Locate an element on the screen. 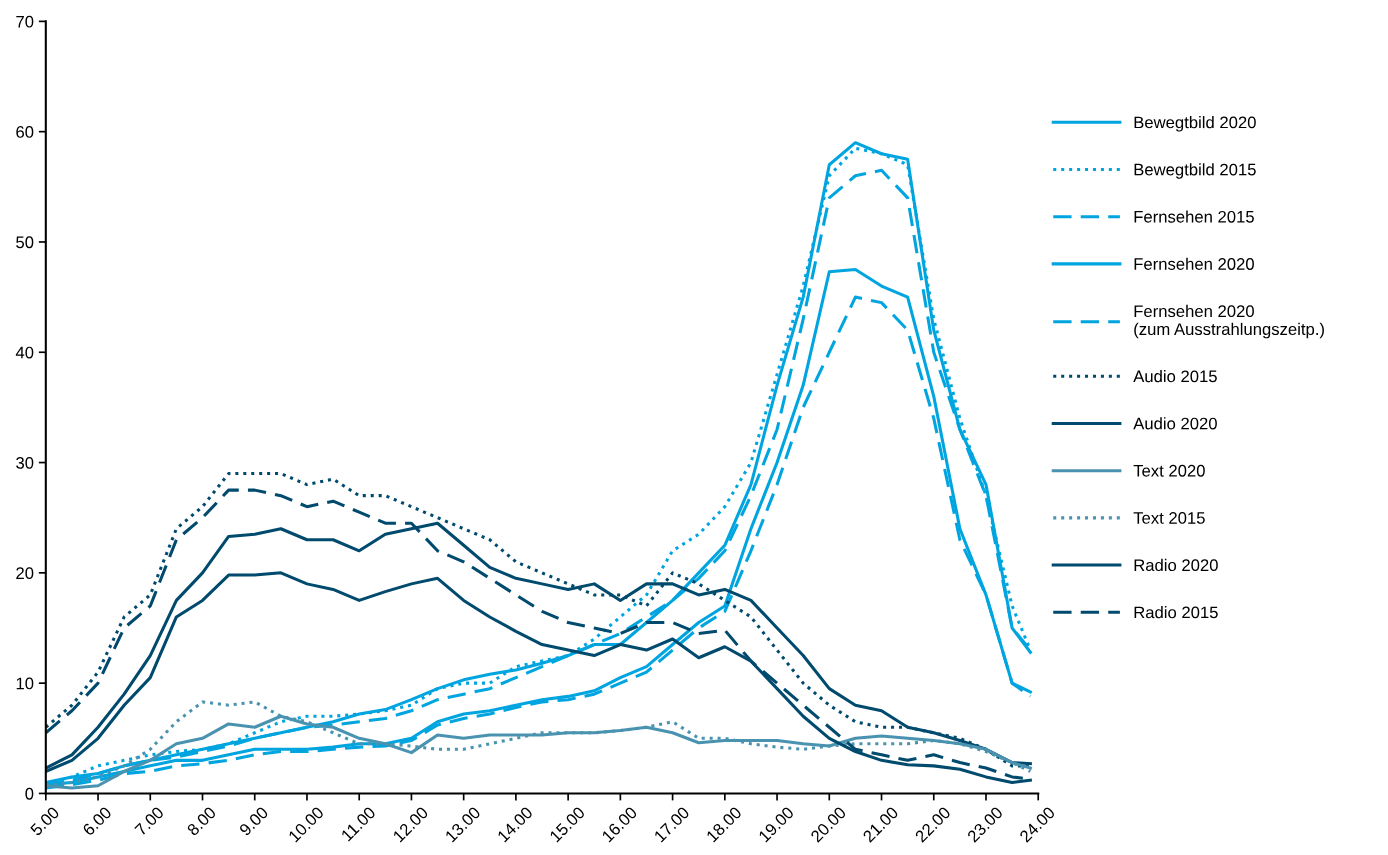 The image size is (1388, 855). legend-label: Fernsehen 2020 is located at coordinates (1194, 263).